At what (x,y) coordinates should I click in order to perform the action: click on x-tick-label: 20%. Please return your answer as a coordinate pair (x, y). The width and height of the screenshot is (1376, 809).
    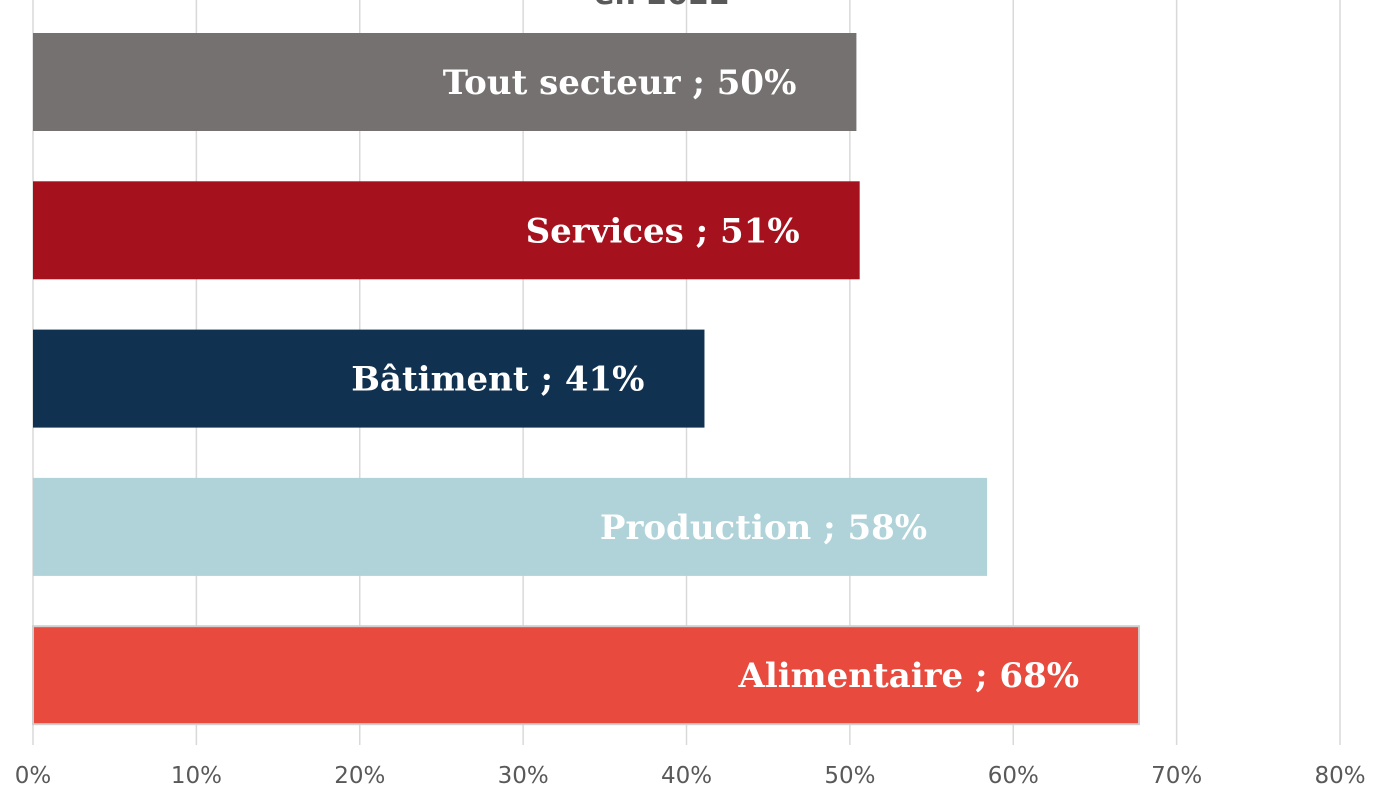
    Looking at the image, I should click on (359, 776).